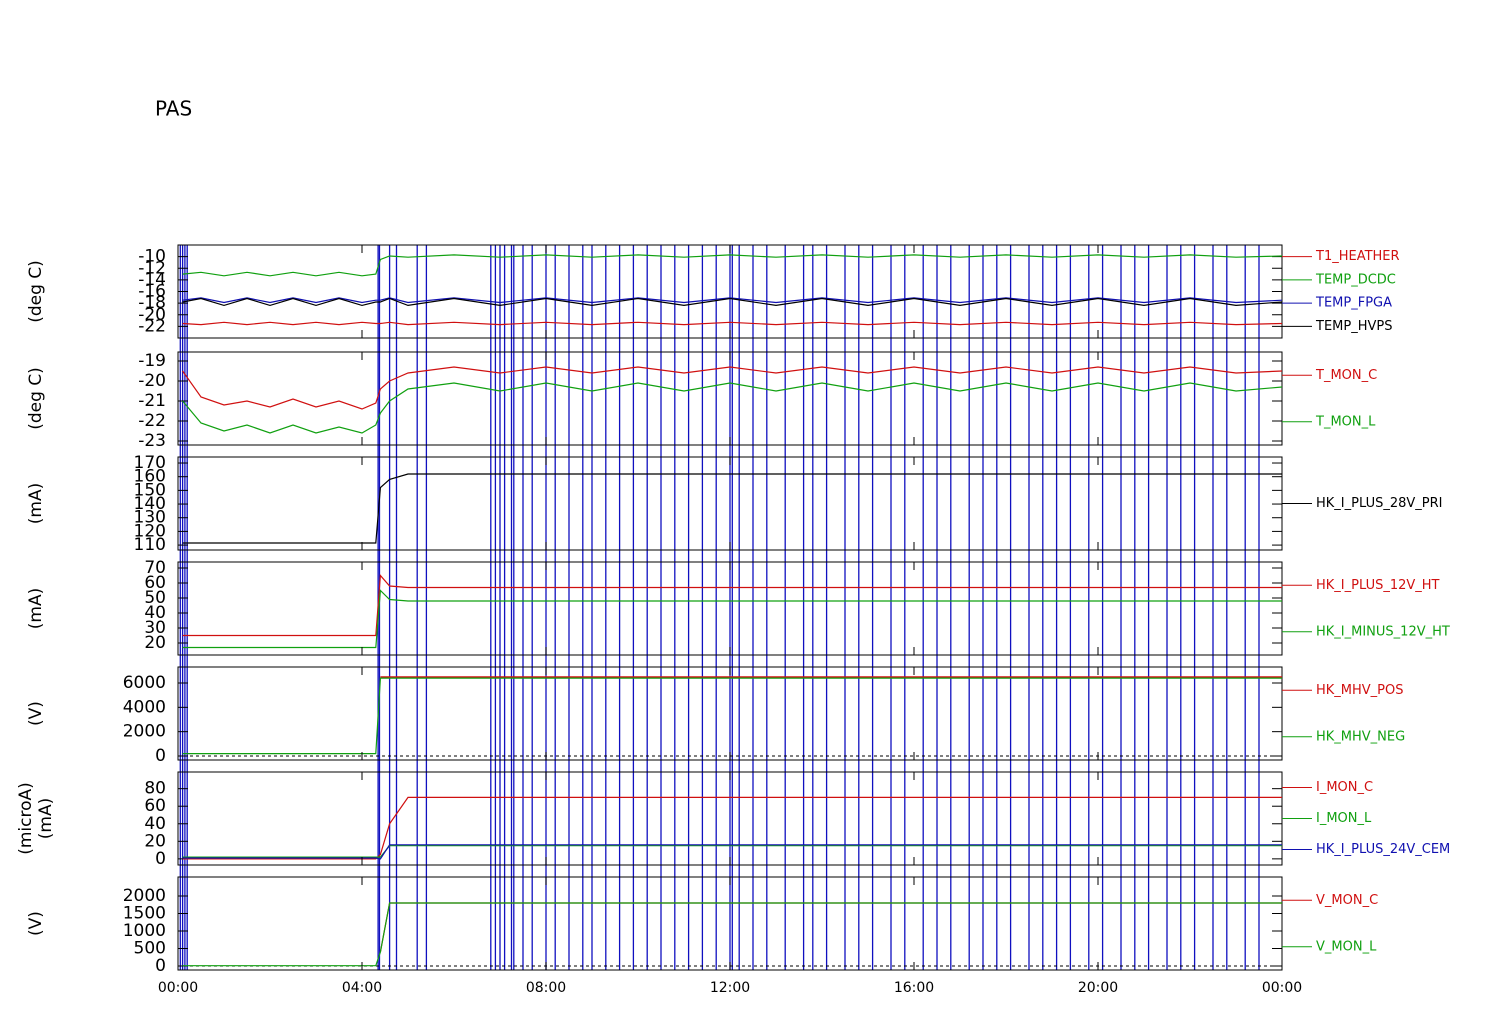 The height and width of the screenshot is (1020, 1512). I want to click on y-tick-label: 50, so click(155, 598).